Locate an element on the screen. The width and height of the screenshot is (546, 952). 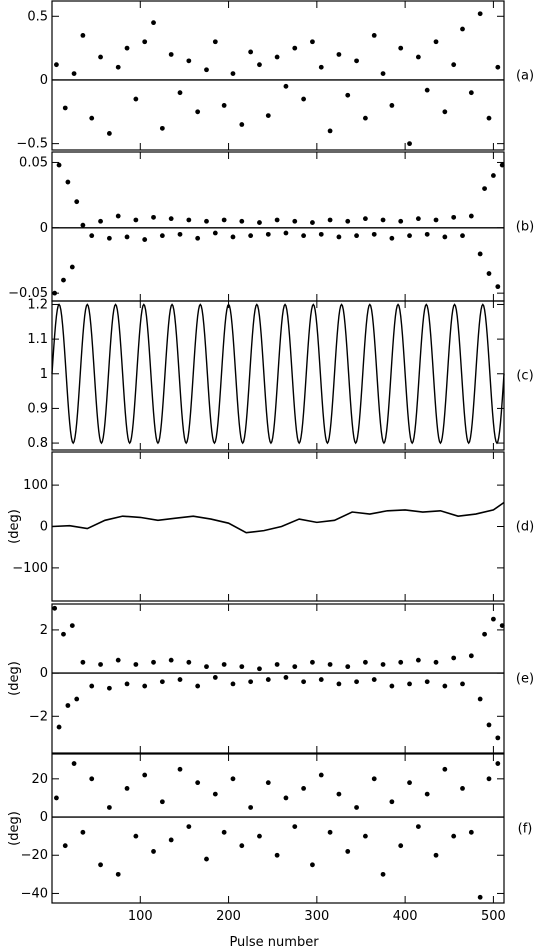
y-tick-label: 20 is located at coordinates (39, 779).